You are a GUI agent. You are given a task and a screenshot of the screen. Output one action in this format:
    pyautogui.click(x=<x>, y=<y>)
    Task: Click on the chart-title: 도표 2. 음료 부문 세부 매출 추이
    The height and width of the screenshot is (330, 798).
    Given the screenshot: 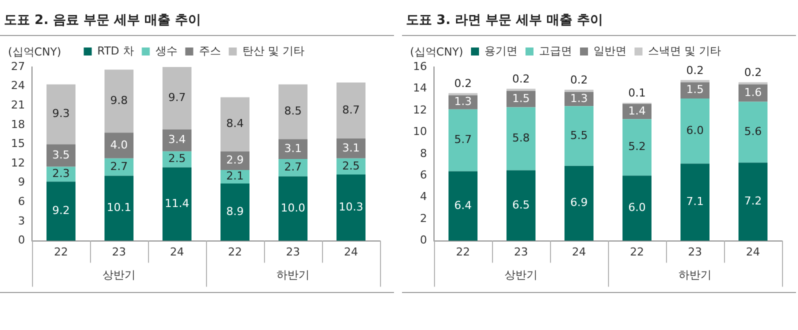 What is the action you would take?
    pyautogui.click(x=103, y=20)
    